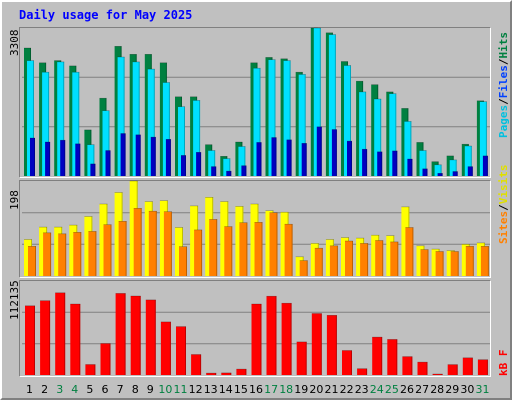 This screenshot has height=400, width=512. I want to click on day-label: 25, so click(392, 389).